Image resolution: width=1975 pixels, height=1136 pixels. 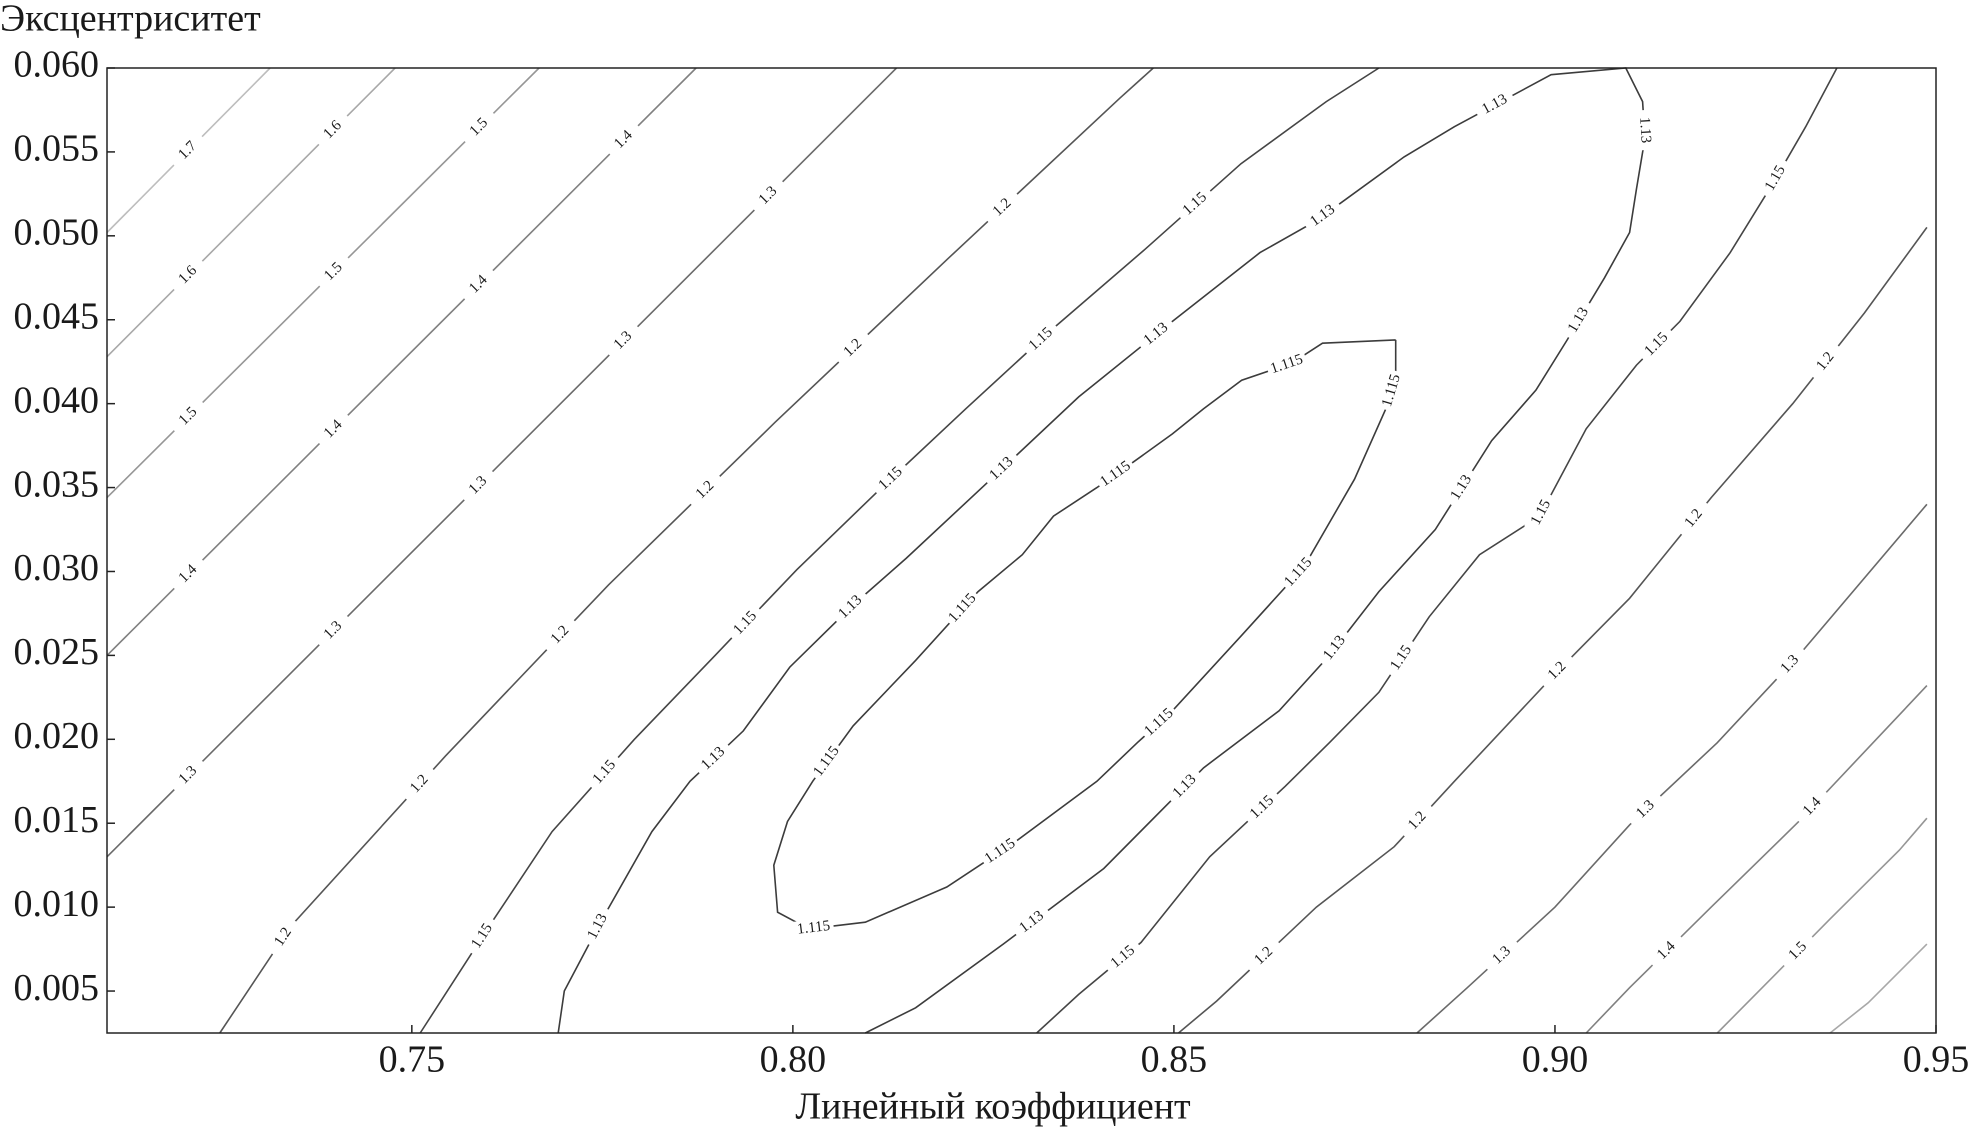 I want to click on x-tick-label: 0.75, so click(x=412, y=1060).